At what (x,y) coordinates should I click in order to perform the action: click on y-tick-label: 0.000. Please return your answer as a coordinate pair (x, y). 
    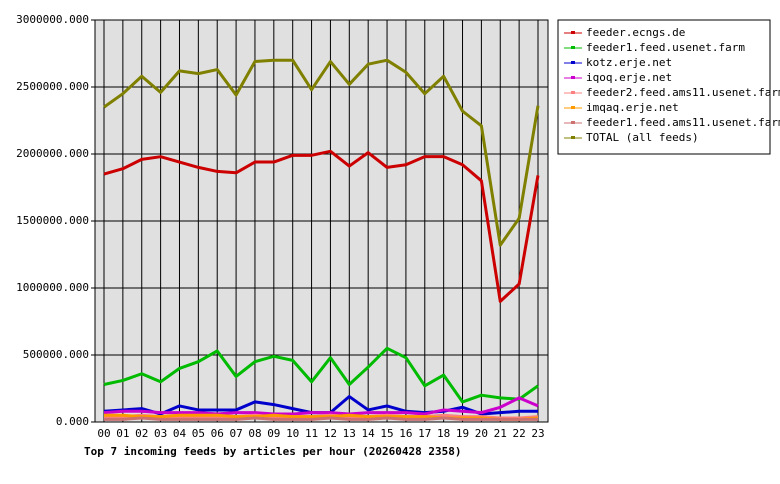
    Looking at the image, I should click on (72, 421).